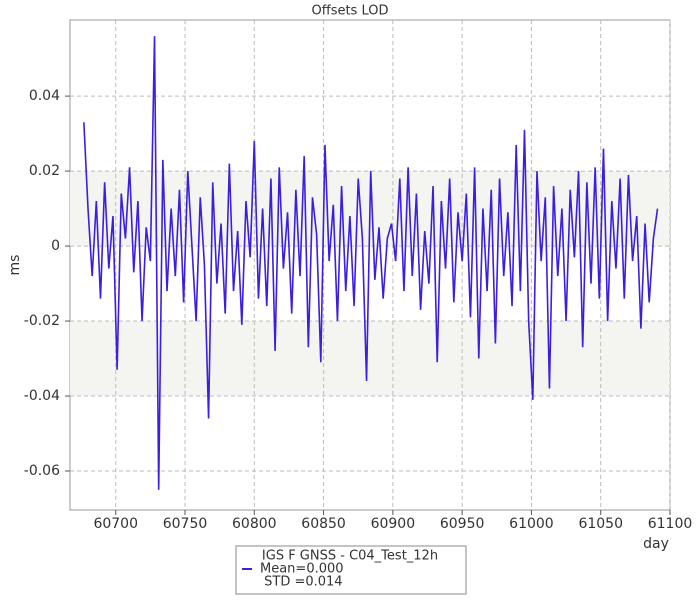  Describe the element at coordinates (531, 524) in the screenshot. I see `x-tick-label: 61000` at that location.